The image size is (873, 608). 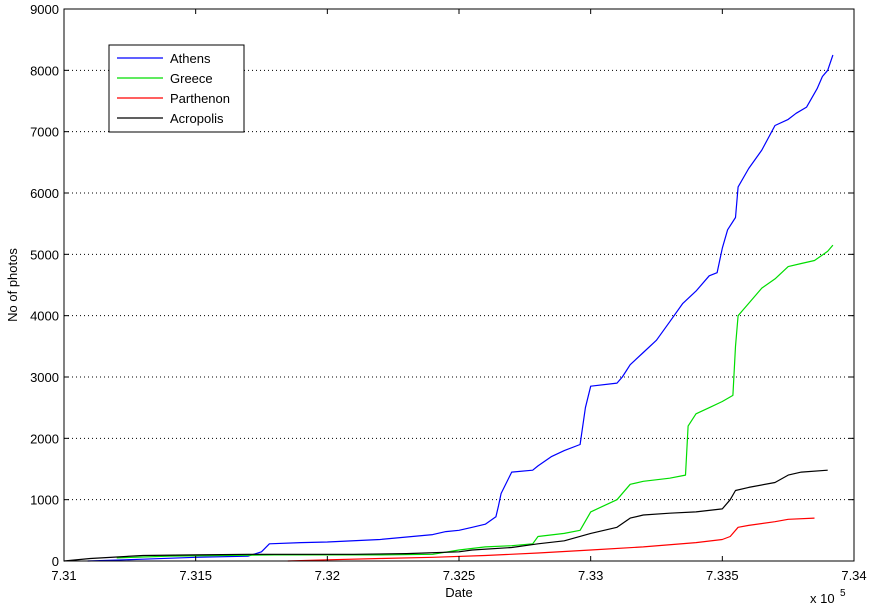 I want to click on y-axis-label: No of photos, so click(x=12, y=285).